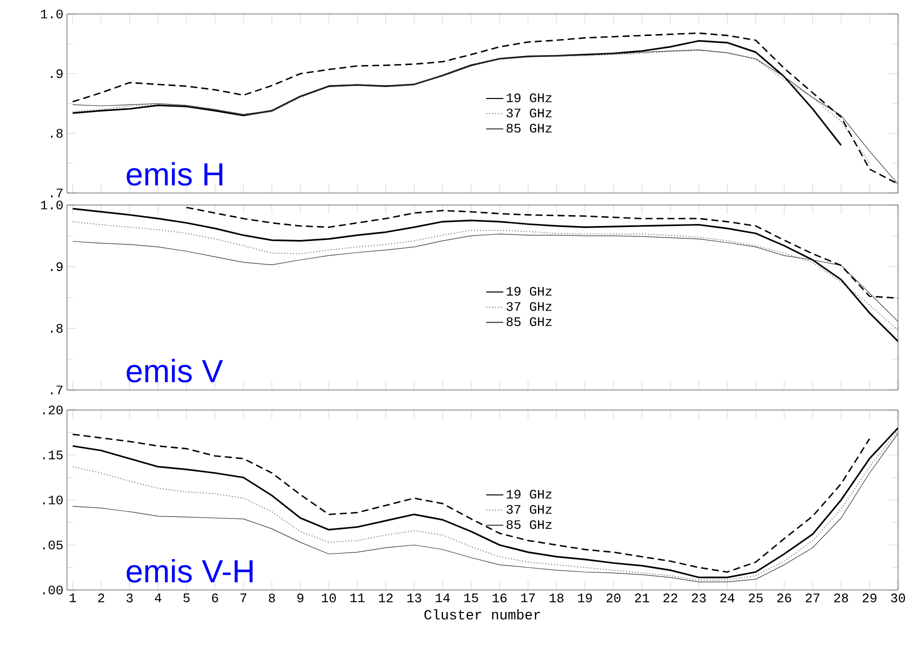 The height and width of the screenshot is (656, 915). What do you see at coordinates (129, 598) in the screenshot?
I see `x-tick-label: 3` at bounding box center [129, 598].